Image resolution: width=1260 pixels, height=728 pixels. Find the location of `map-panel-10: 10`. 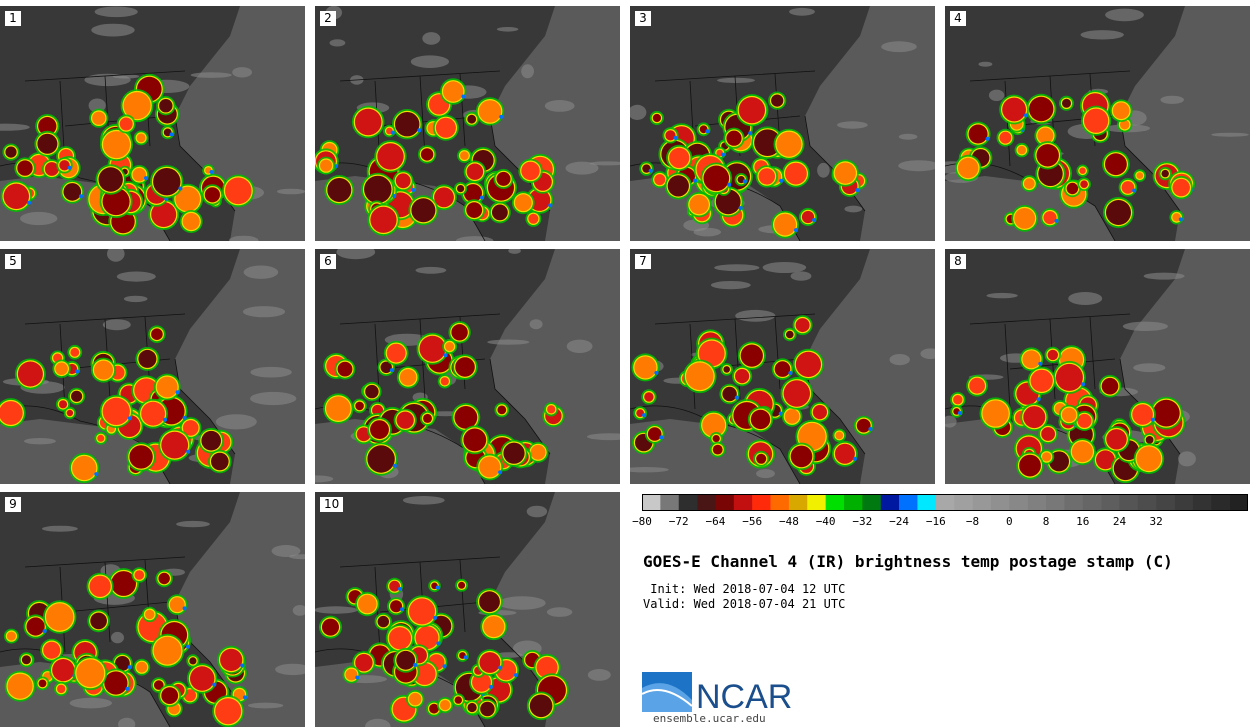

map-panel-10: 10 is located at coordinates (467, 609).